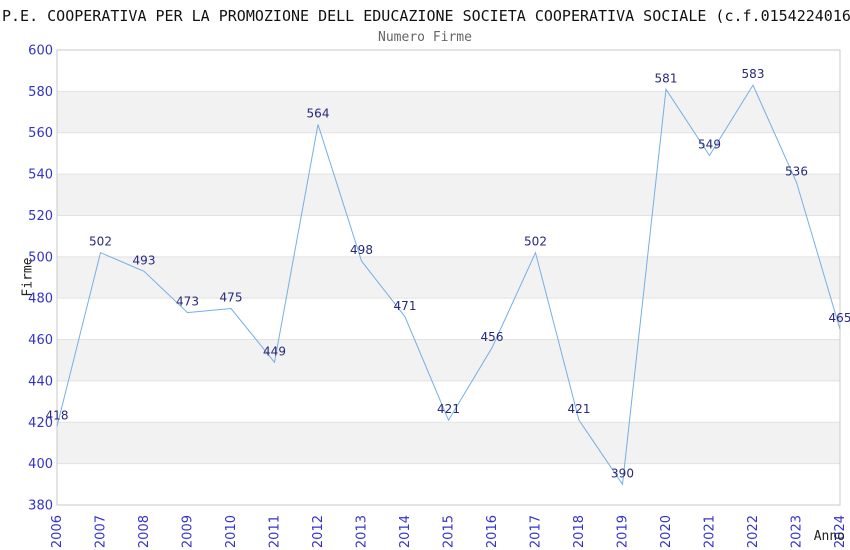 This screenshot has width=850, height=550. I want to click on data-label: 418, so click(57, 415).